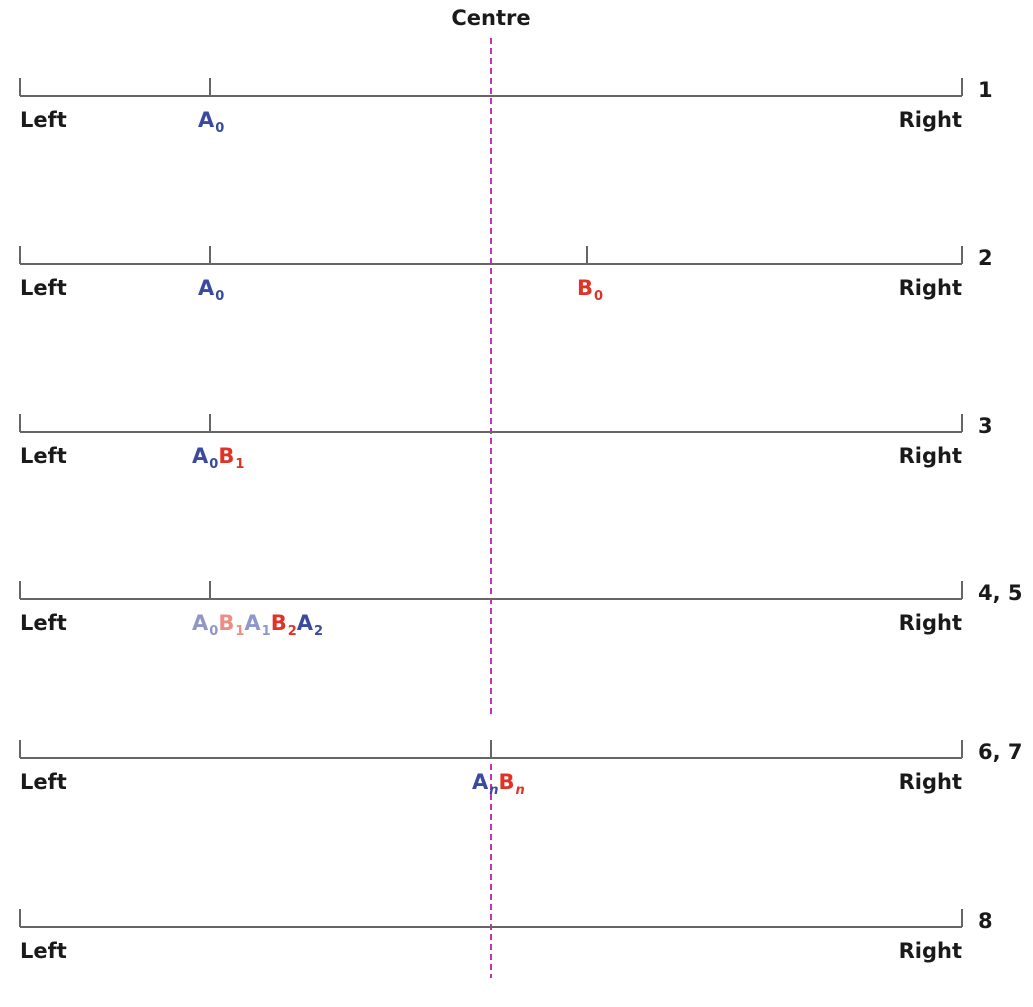  Describe the element at coordinates (516, 295) in the screenshot. I see `row-2: 2 Left A0 B0 Right` at that location.